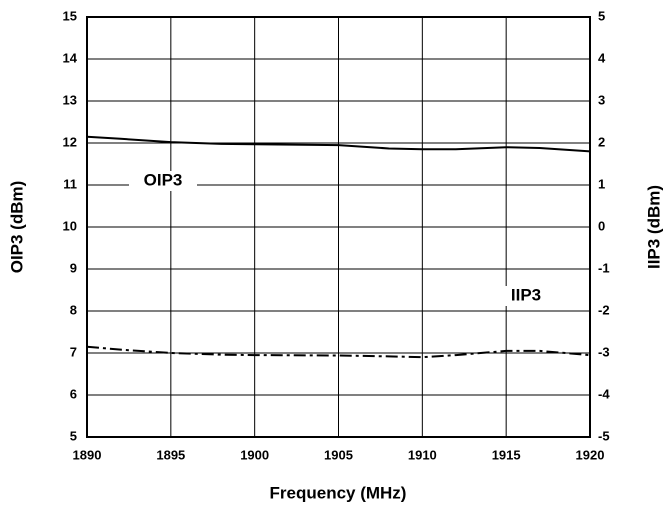 The image size is (671, 511). I want to click on series-label: IIP3, so click(526, 294).